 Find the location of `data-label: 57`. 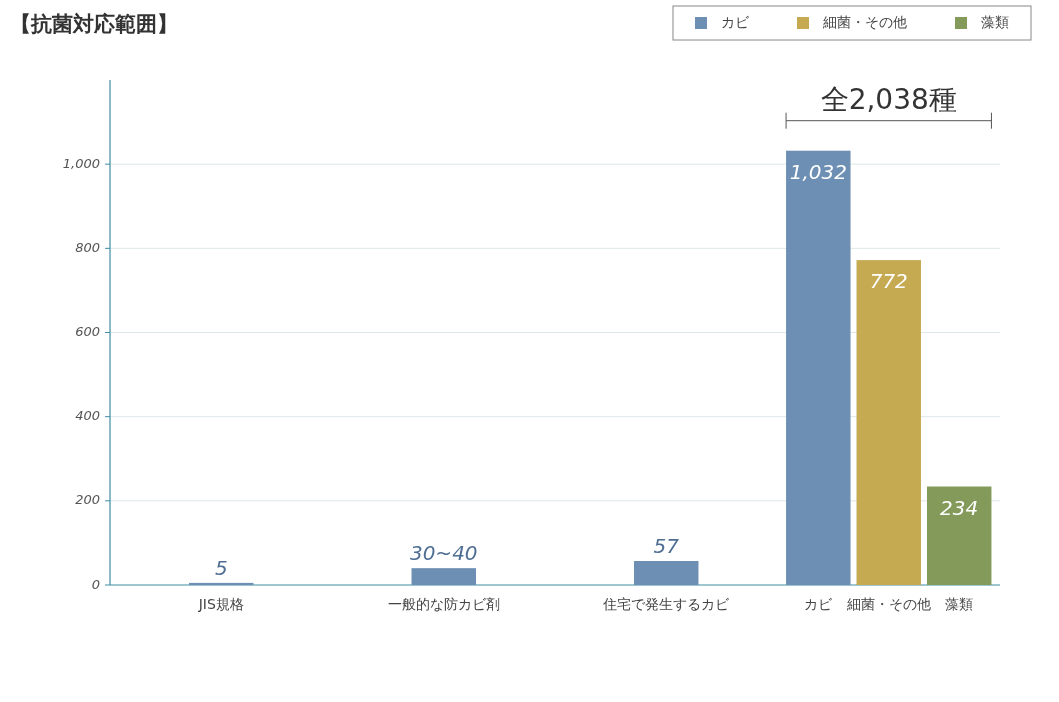

data-label: 57 is located at coordinates (666, 546).